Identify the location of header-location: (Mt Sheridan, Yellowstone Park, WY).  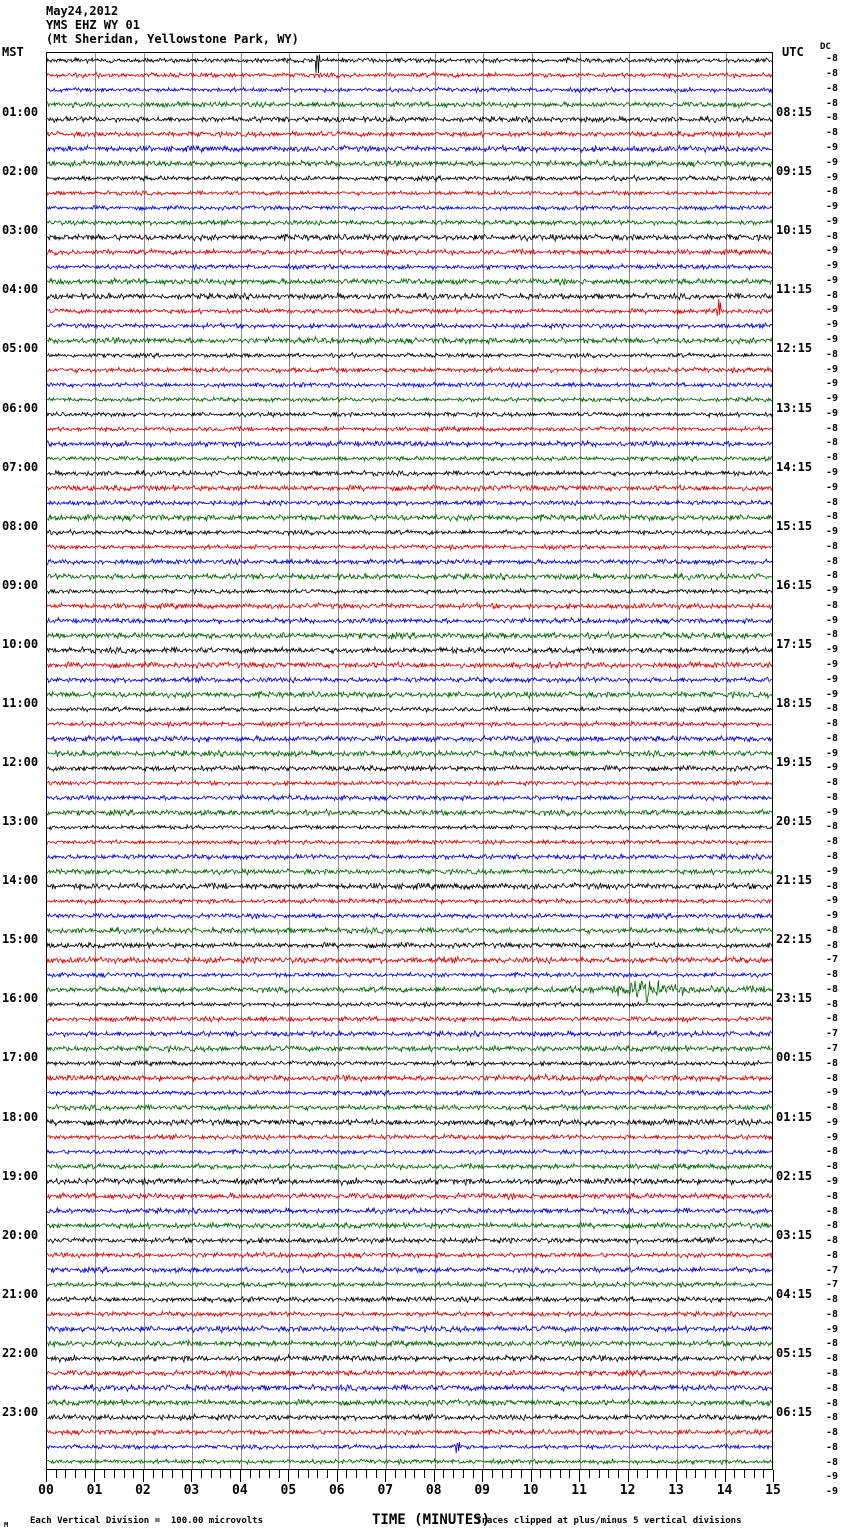
(172, 39).